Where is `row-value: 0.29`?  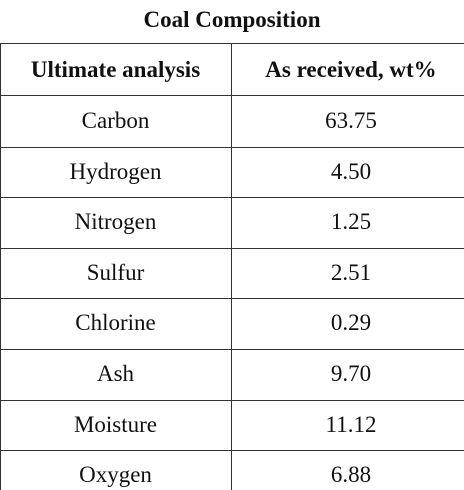 row-value: 0.29 is located at coordinates (351, 323).